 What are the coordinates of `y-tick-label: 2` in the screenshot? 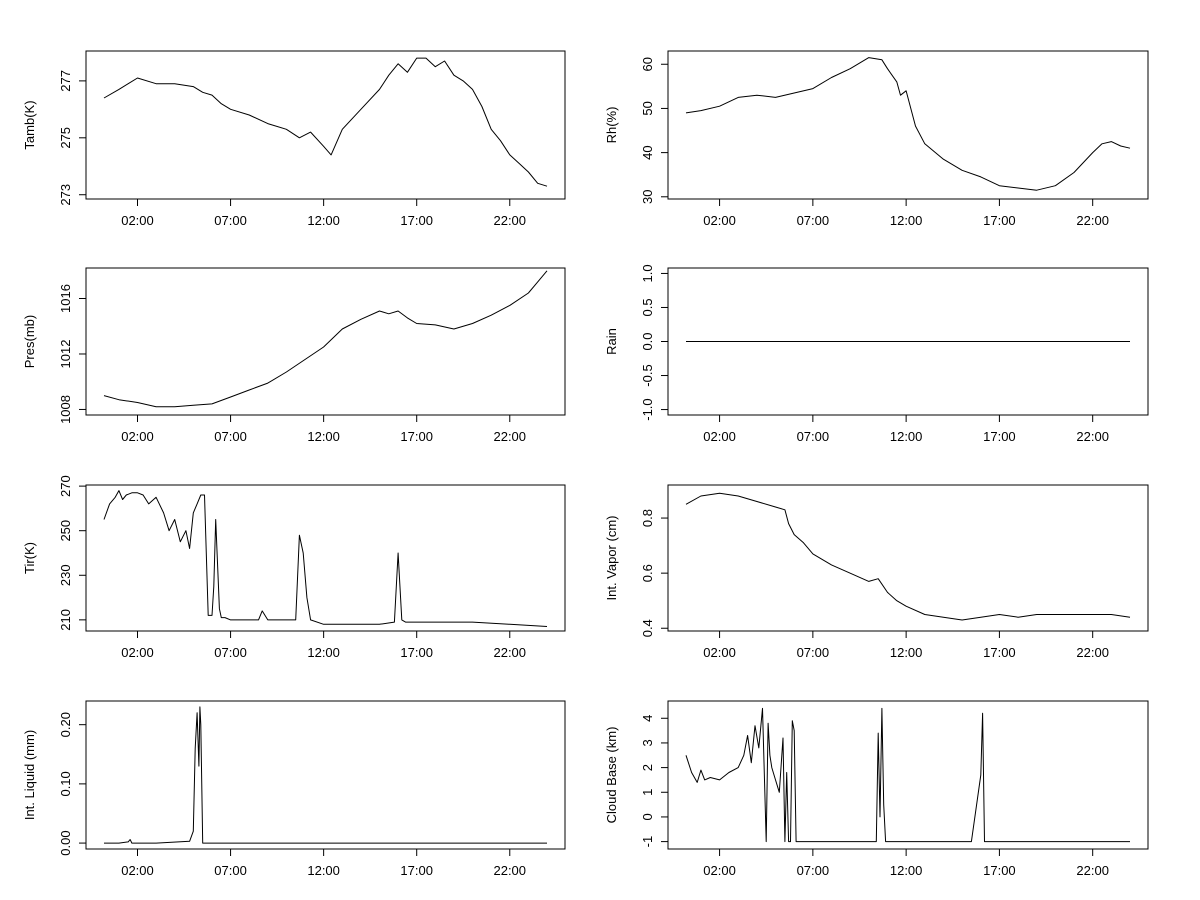 It's located at (647, 767).